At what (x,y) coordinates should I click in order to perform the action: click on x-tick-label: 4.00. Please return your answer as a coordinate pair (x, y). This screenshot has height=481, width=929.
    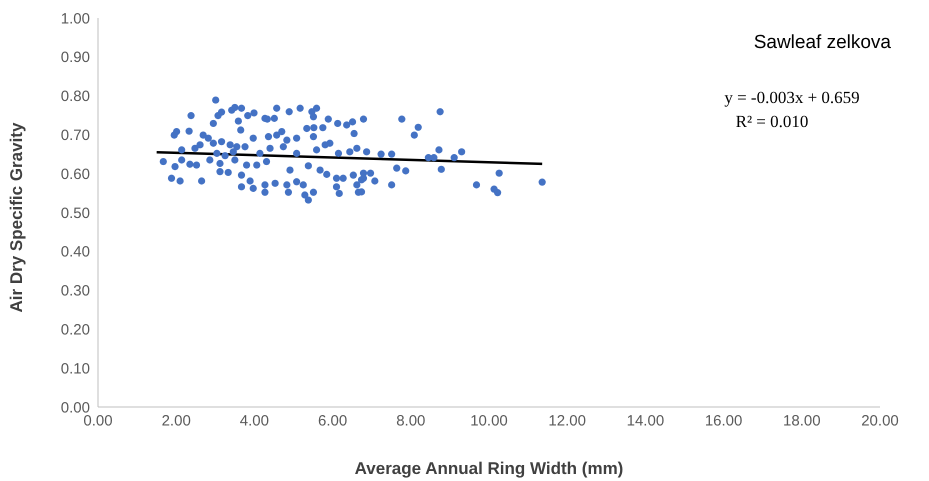
    Looking at the image, I should click on (254, 421).